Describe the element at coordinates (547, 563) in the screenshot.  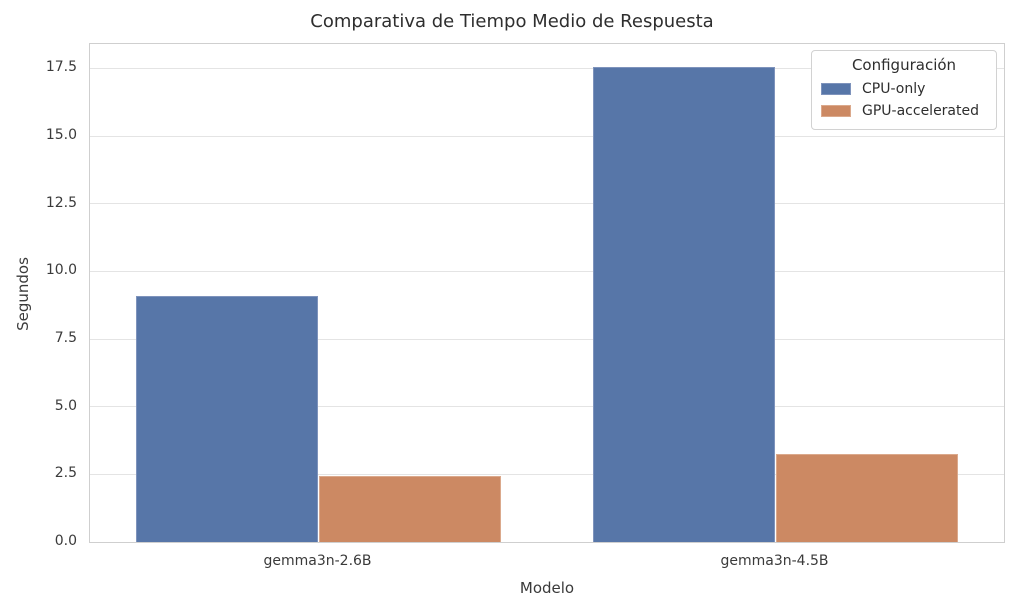
I see `x-axis-ticks: gemma3n-2.6B gemma3n-4.5B` at that location.